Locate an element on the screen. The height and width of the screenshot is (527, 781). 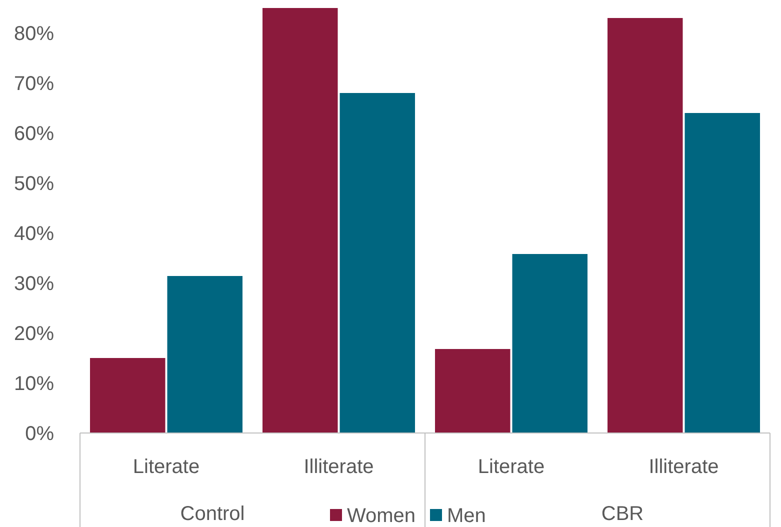
y-tick-label: 0% is located at coordinates (39, 434).